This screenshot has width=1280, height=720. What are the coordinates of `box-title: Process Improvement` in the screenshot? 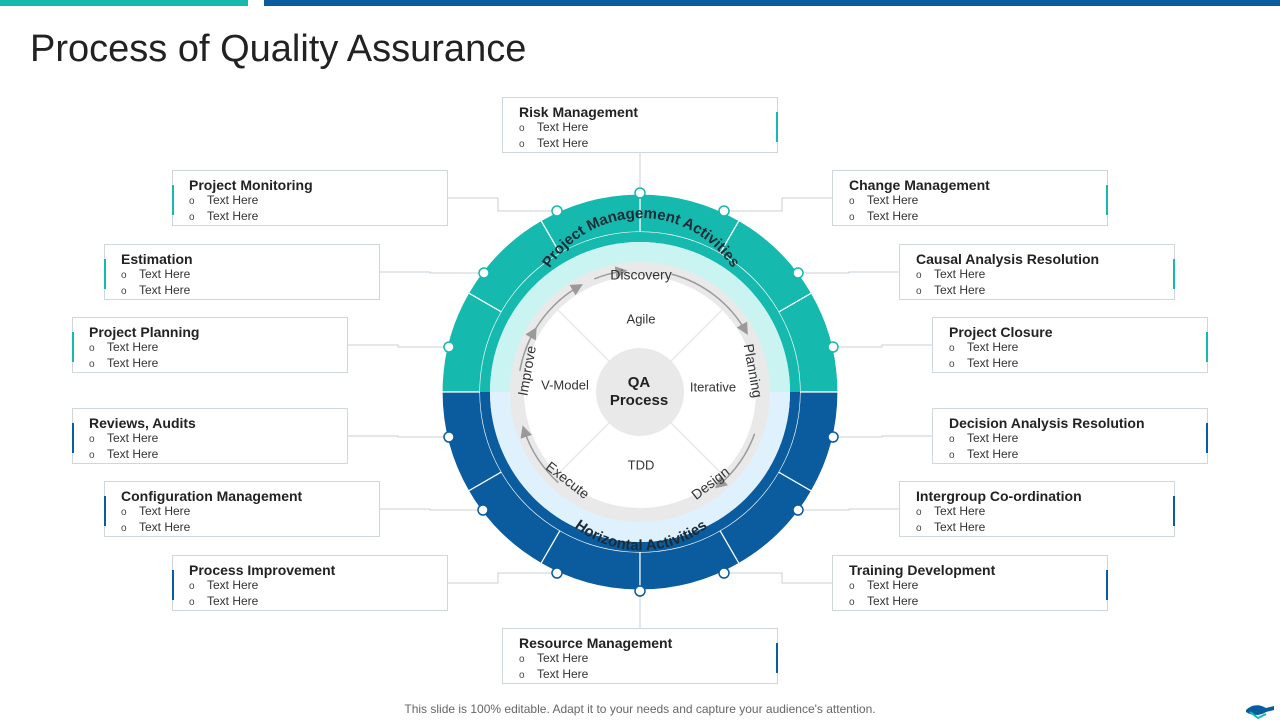 It's located at (262, 570).